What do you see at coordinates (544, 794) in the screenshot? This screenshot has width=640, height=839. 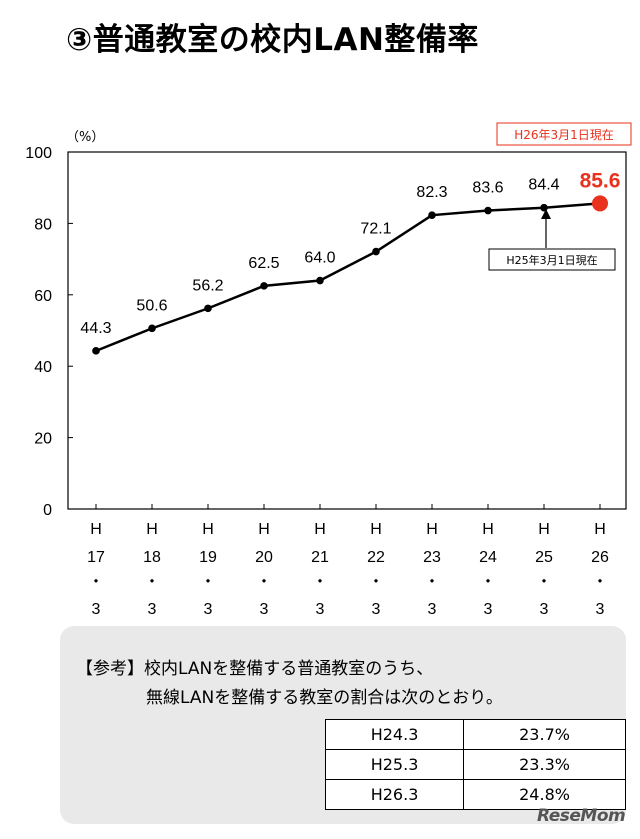 I see `table-cell-value: 24.8%` at bounding box center [544, 794].